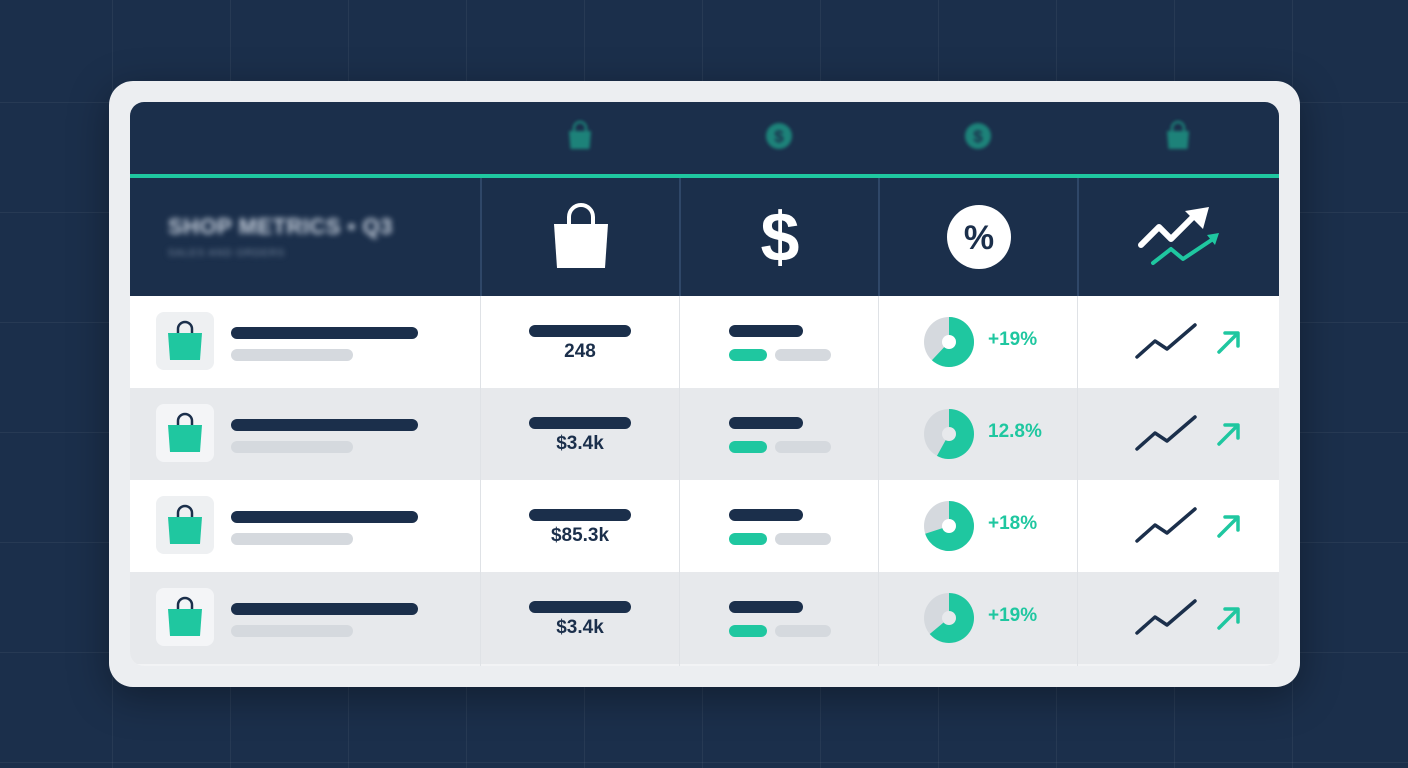 This screenshot has height=768, width=1408. I want to click on change-percent: 12.8%, so click(1015, 431).